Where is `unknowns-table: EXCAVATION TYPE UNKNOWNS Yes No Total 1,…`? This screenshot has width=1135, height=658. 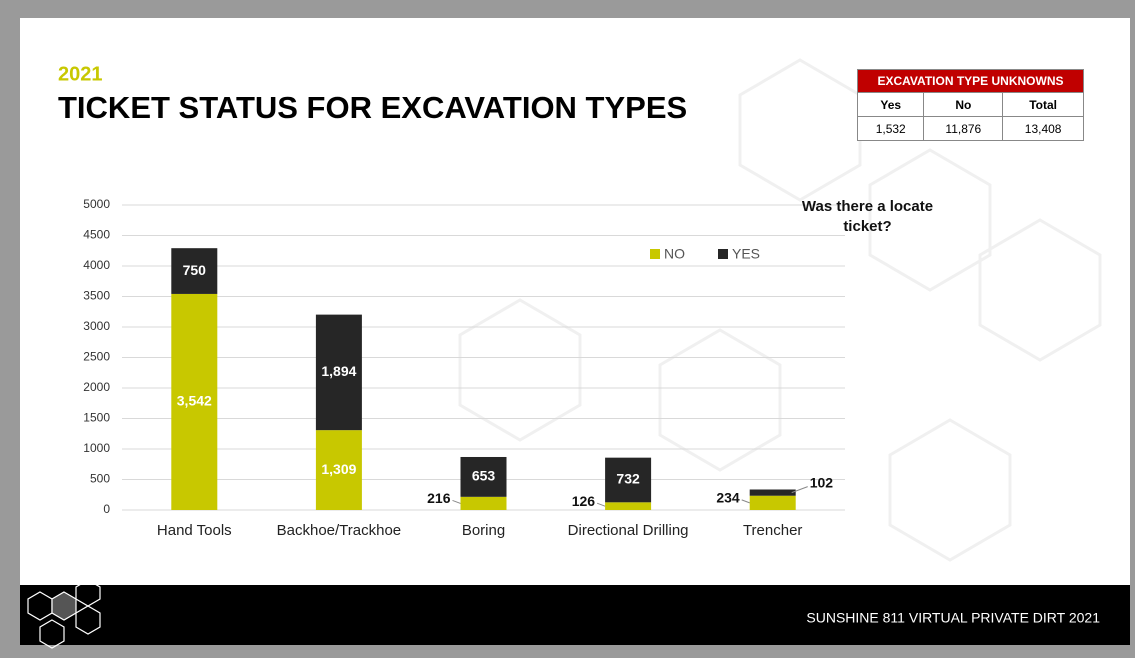
unknowns-table: EXCAVATION TYPE UNKNOWNS Yes No Total 1,… is located at coordinates (970, 105).